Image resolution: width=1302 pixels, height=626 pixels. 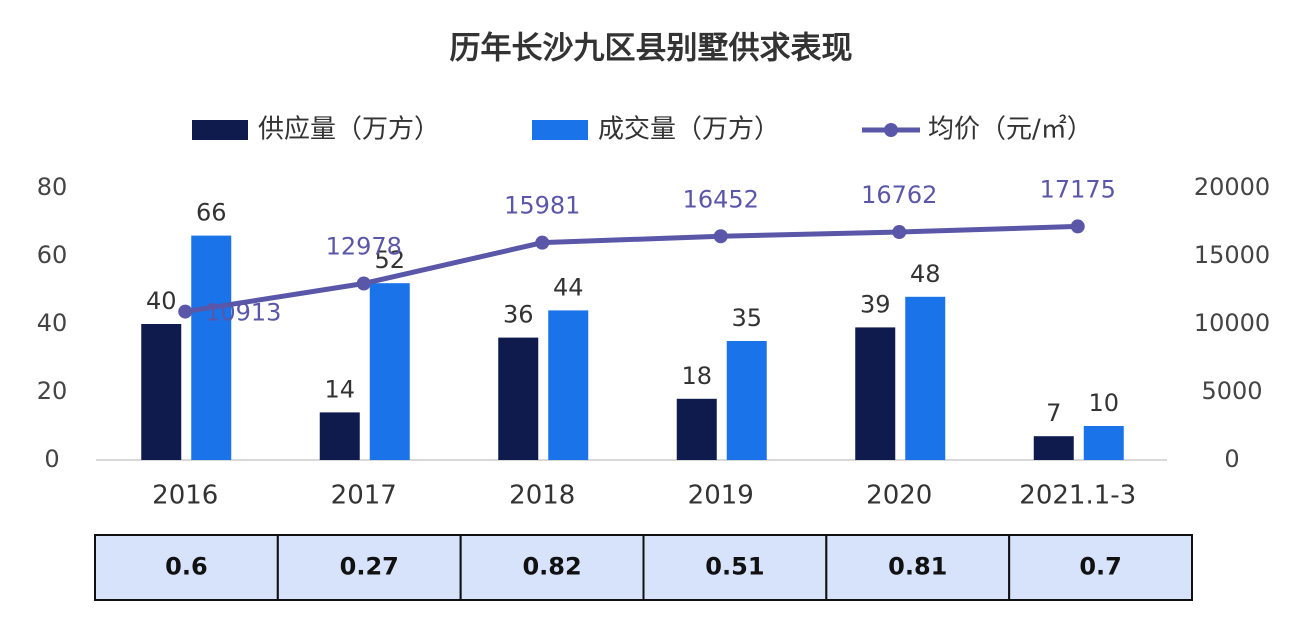 What do you see at coordinates (542, 206) in the screenshot?
I see `line-value-label: 15981` at bounding box center [542, 206].